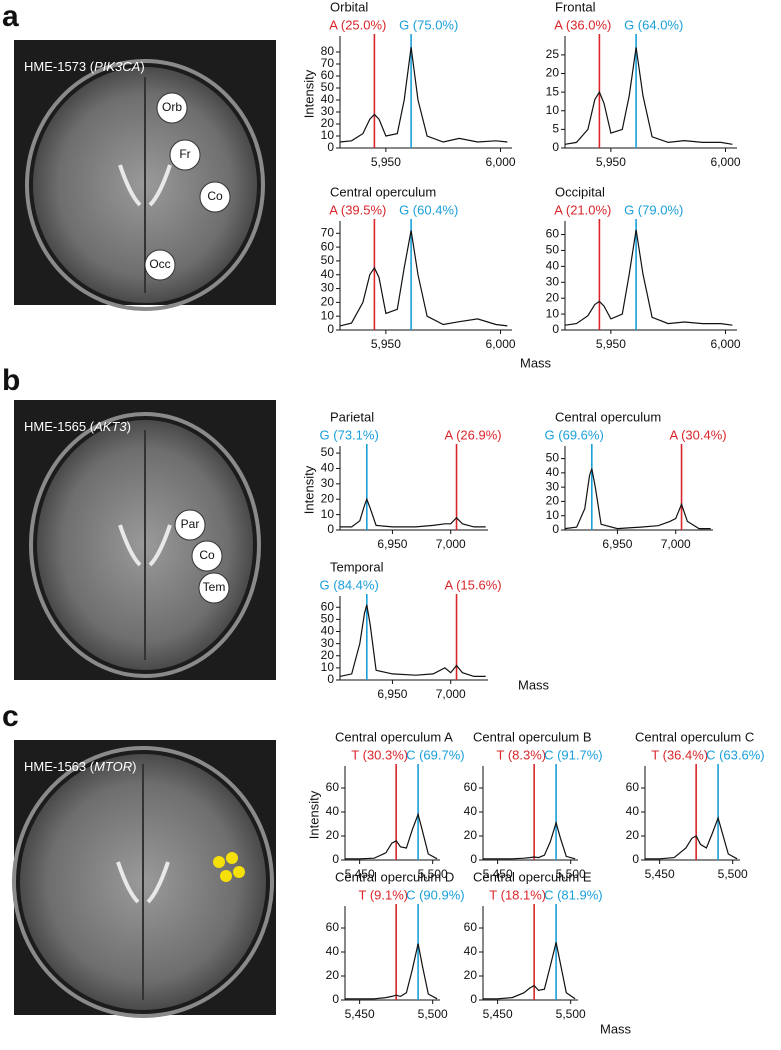 The height and width of the screenshot is (1050, 781). I want to click on x-tick-label: 6,950, so click(392, 694).